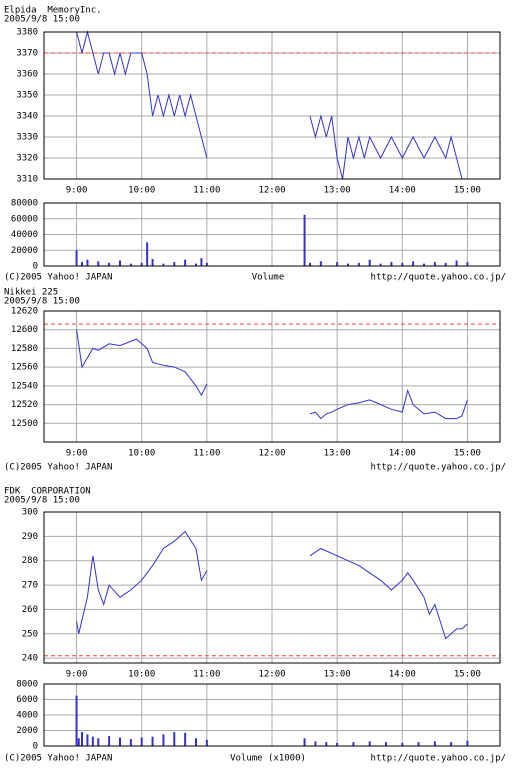  Describe the element at coordinates (53, 11) in the screenshot. I see `chart-title: Elpida MemoryInc.` at that location.